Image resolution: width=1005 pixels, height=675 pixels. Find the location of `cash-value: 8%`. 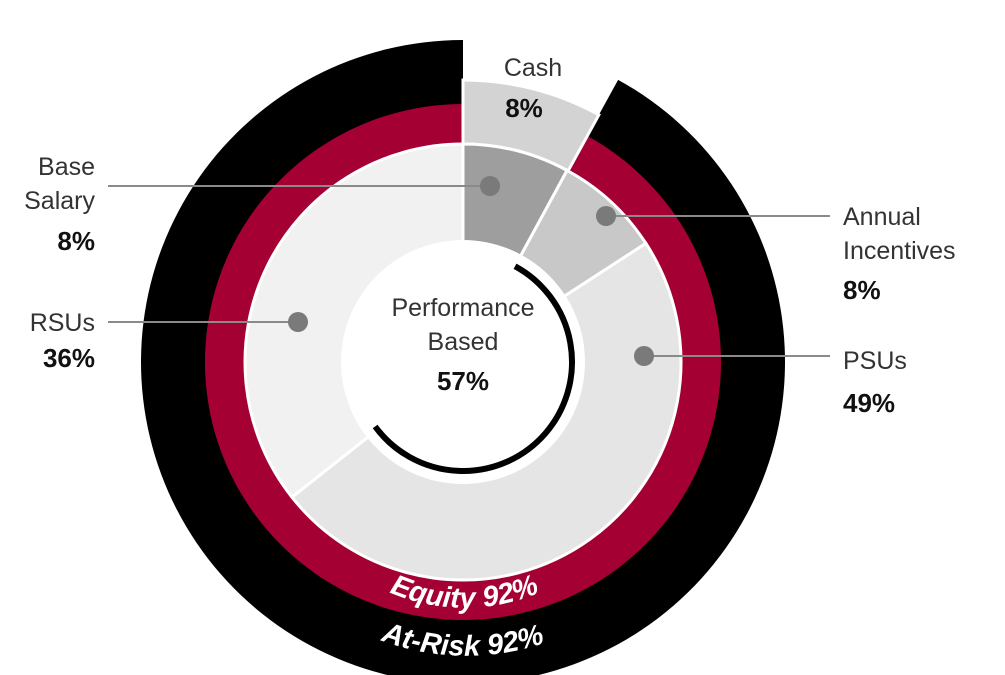

cash-value: 8% is located at coordinates (524, 108).